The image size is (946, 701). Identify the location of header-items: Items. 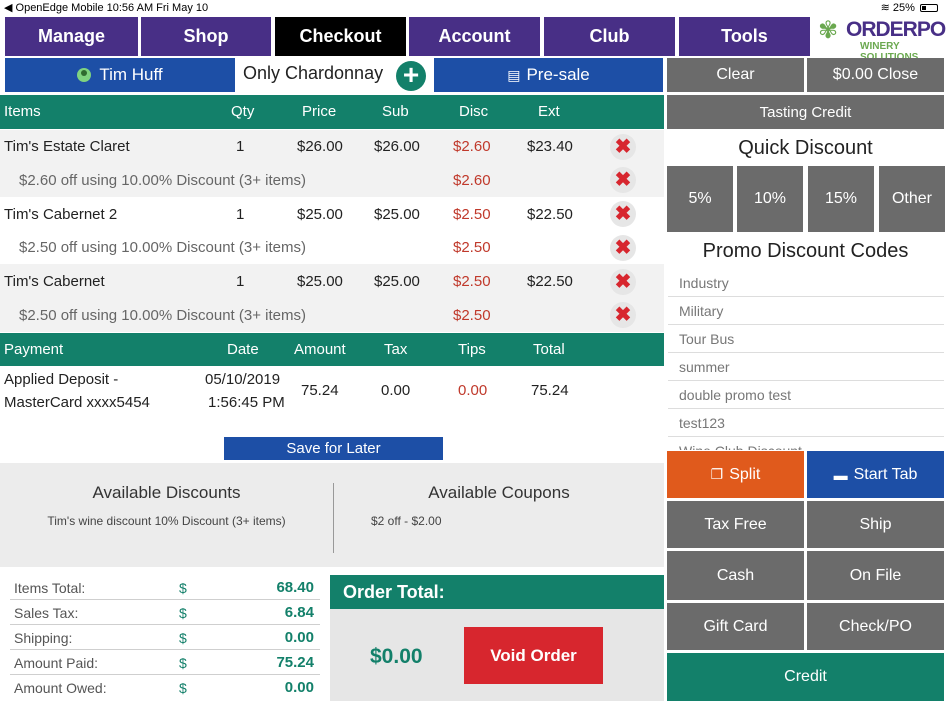
(22, 111).